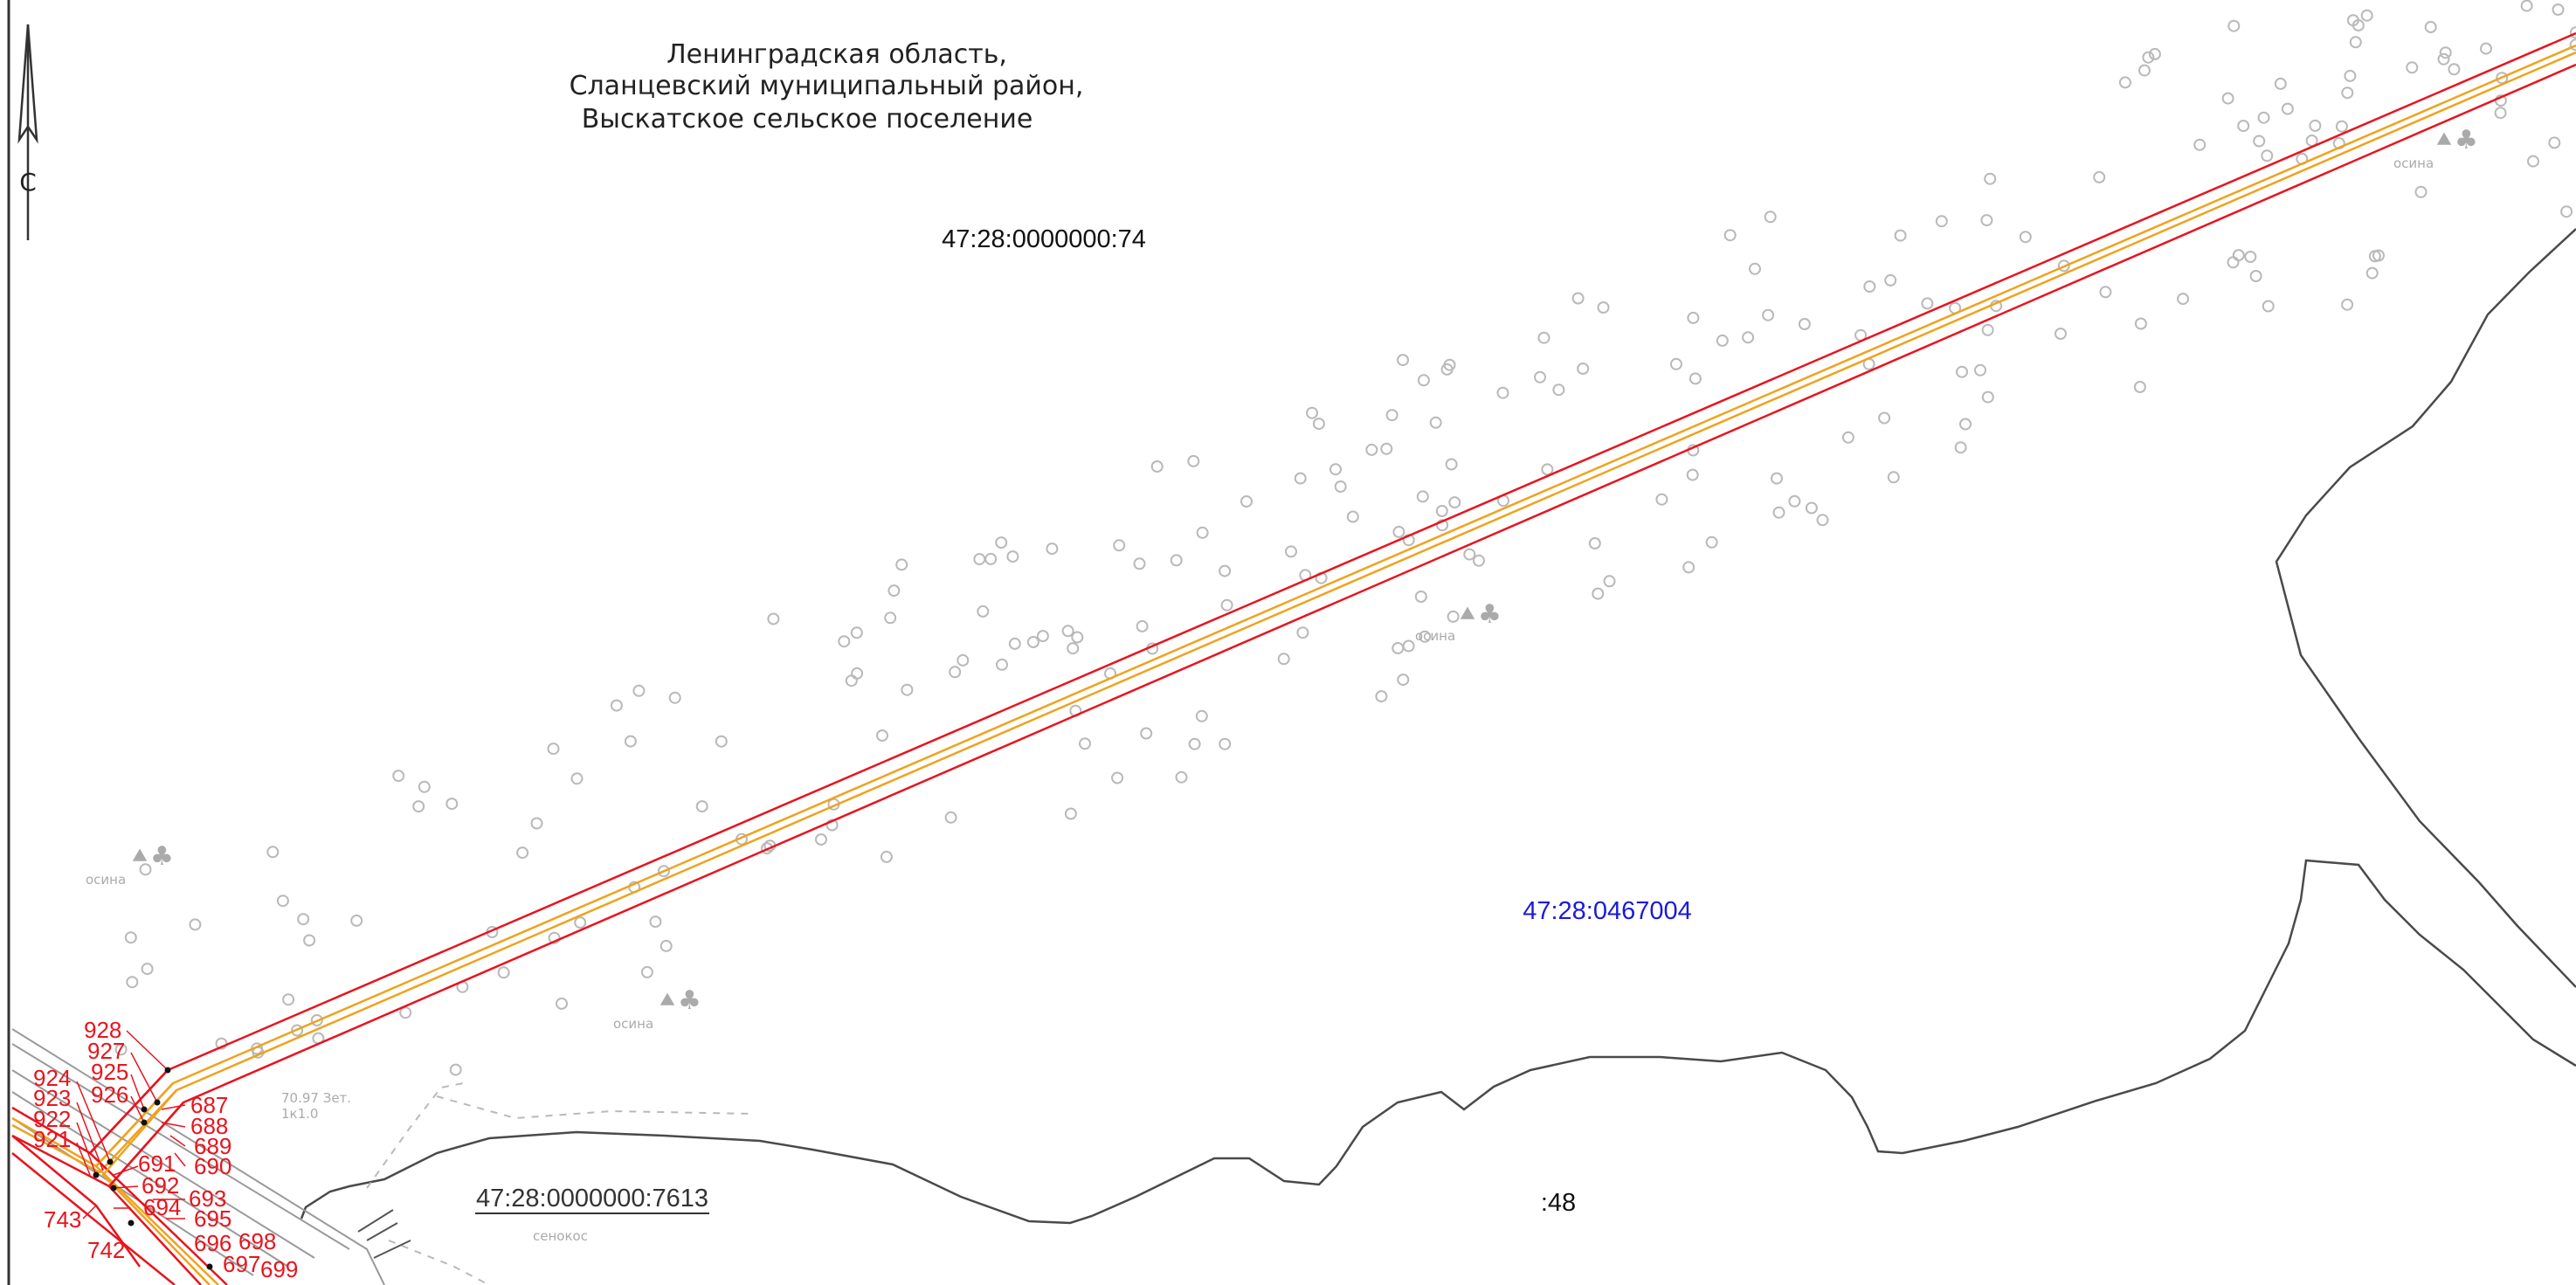 This screenshot has height=1285, width=2576. I want to click on point-label-688: 688, so click(209, 1126).